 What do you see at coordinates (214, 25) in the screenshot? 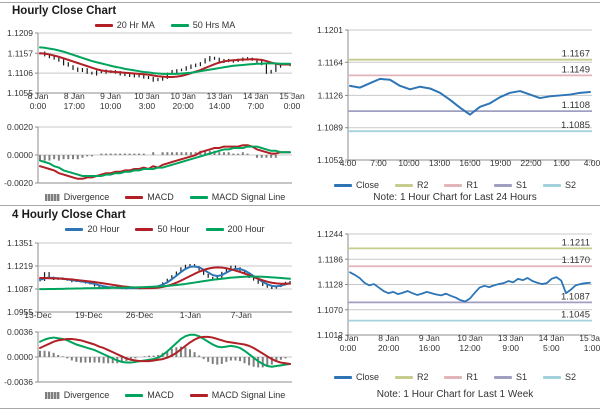
I see `legend-label: 50 Hrs MA` at bounding box center [214, 25].